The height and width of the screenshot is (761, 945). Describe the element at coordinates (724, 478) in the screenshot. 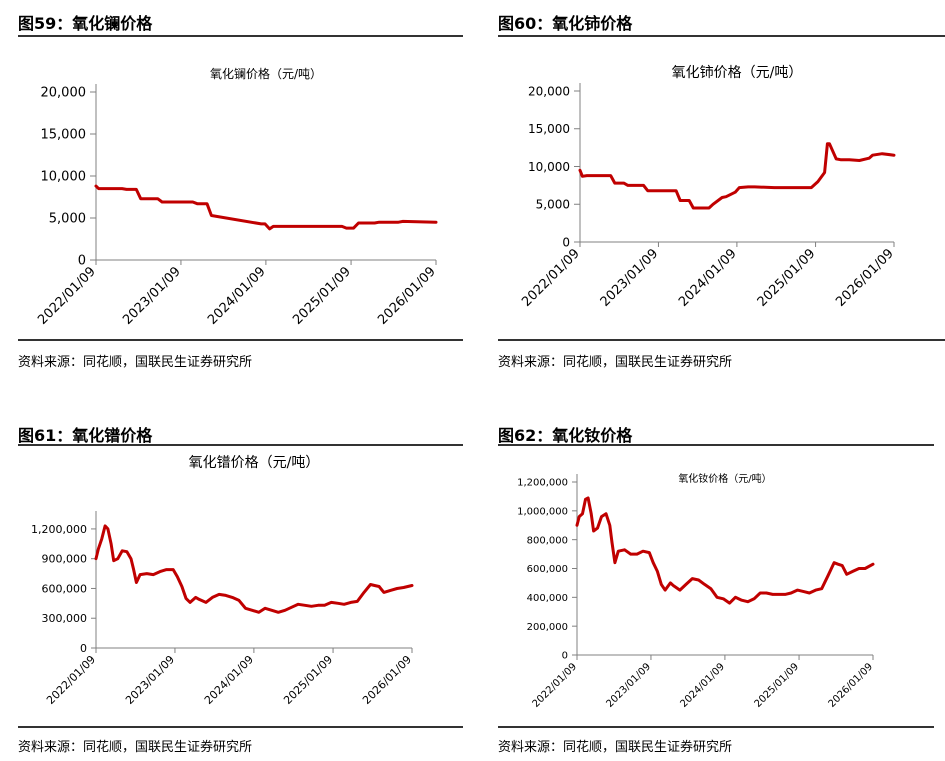

I see `chart-title: 氧化钕价格（元/吨）` at that location.